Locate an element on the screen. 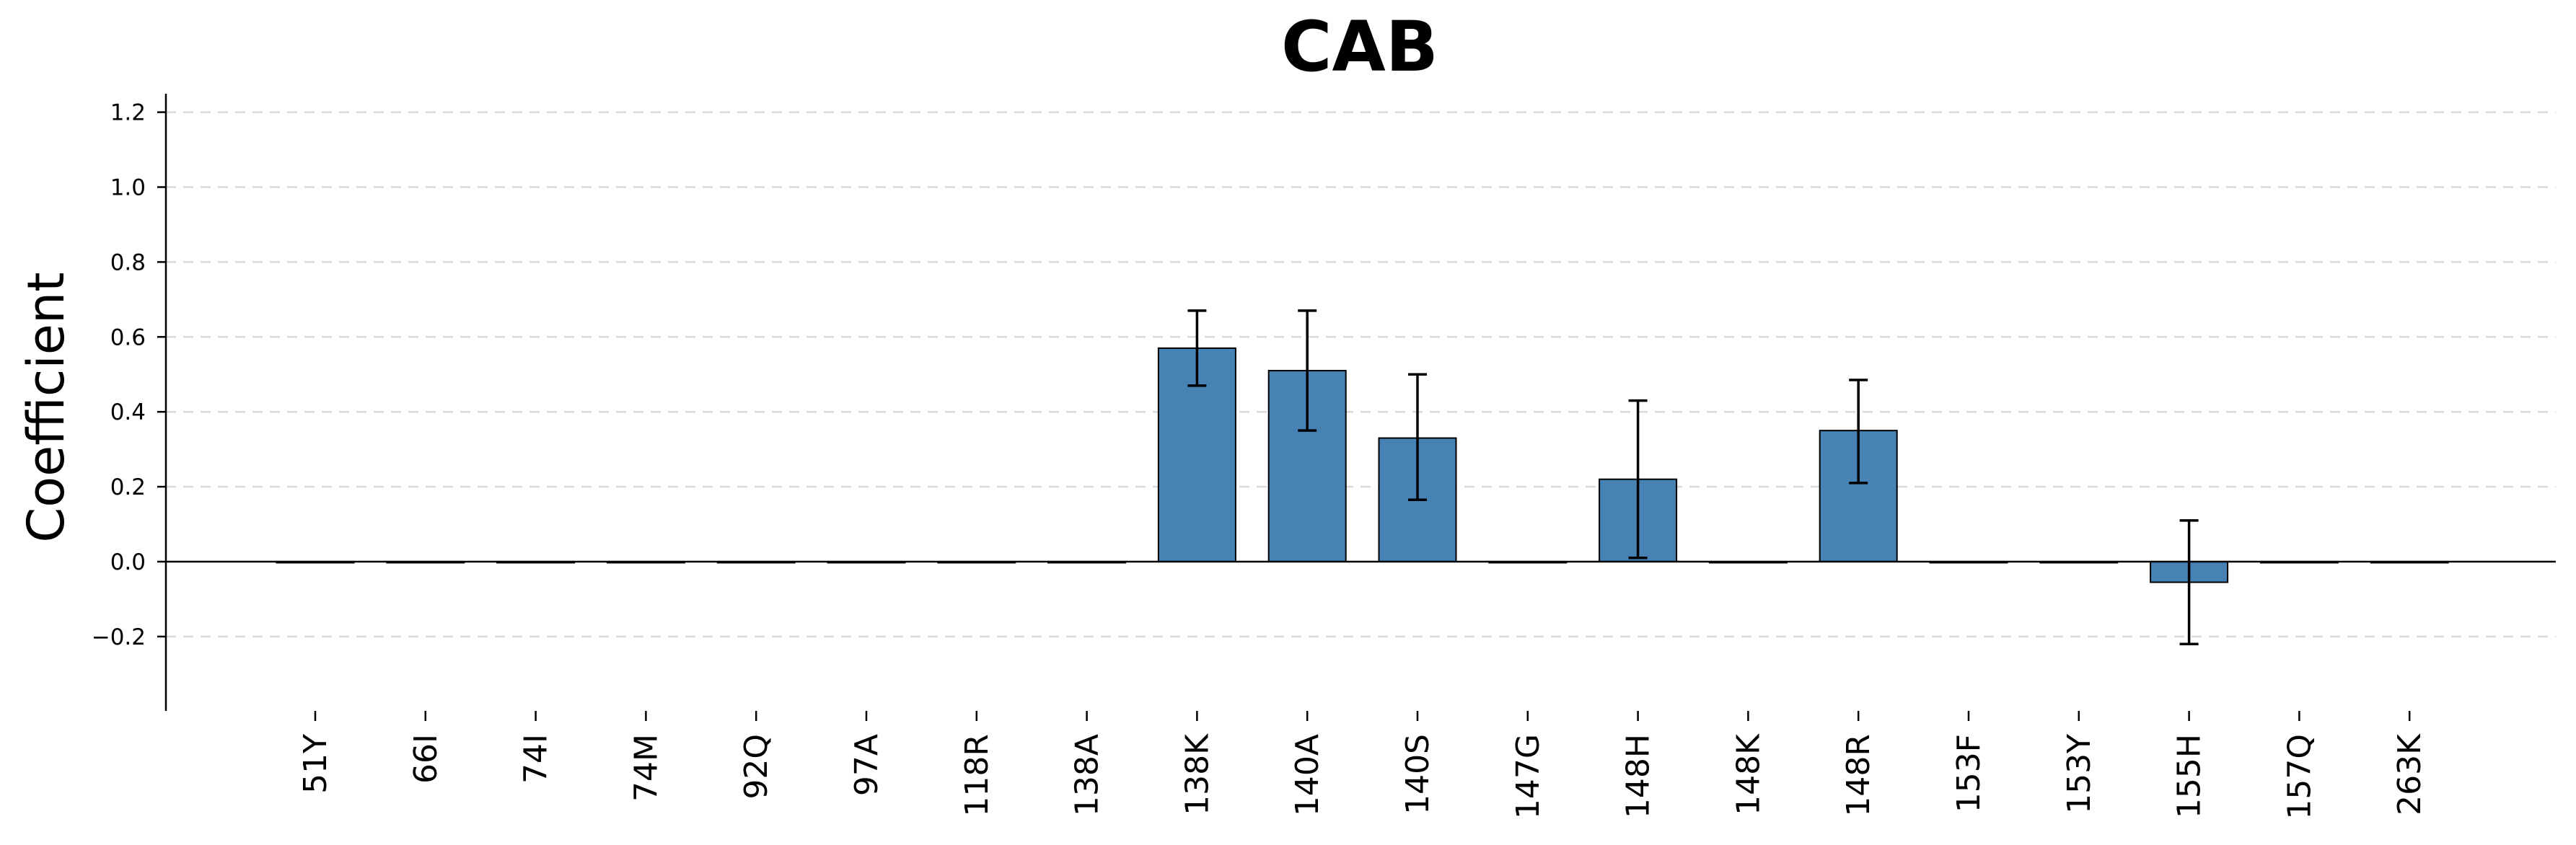 The width and height of the screenshot is (2576, 845). y-tick-label: 0.0 is located at coordinates (128, 562).